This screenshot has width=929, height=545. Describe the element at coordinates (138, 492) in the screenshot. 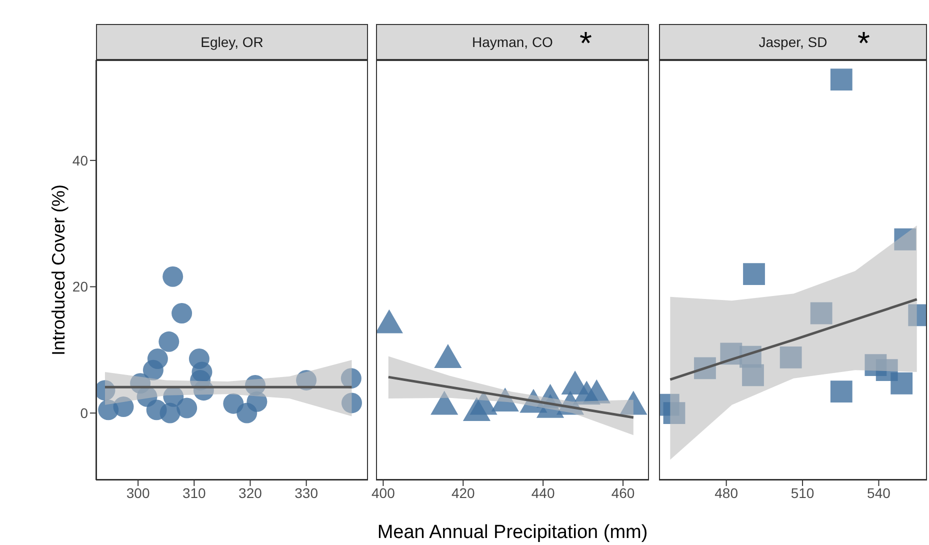

I see `x-tick-label: 300` at that location.